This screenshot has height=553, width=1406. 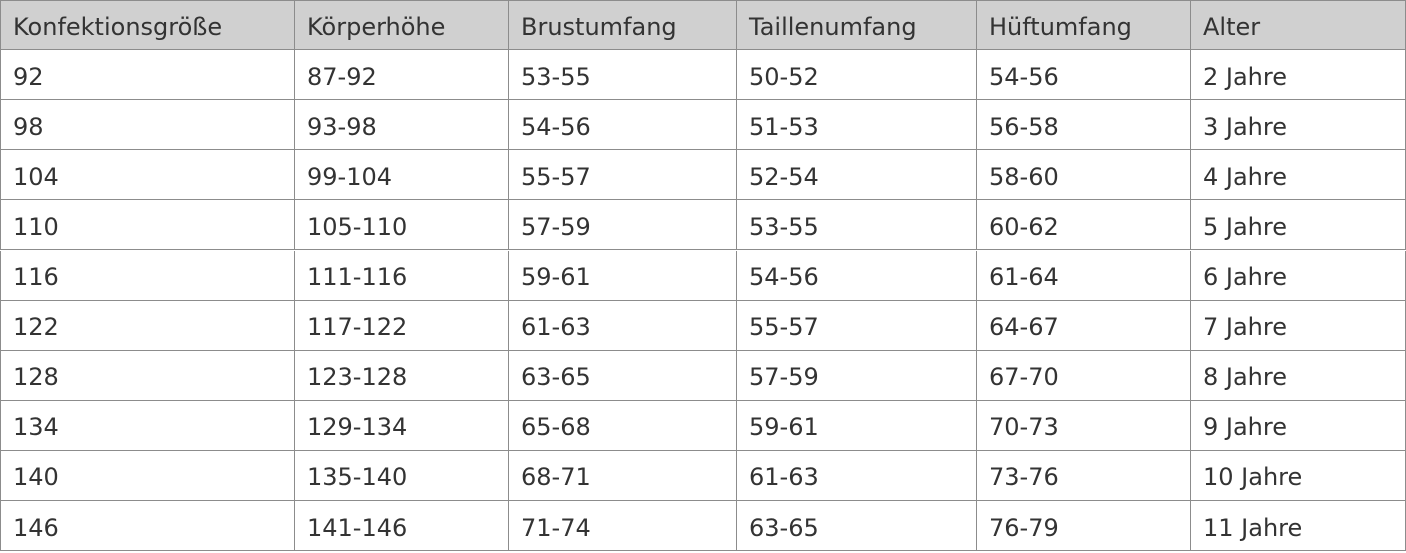 What do you see at coordinates (1298, 375) in the screenshot?
I see `table-cell: 8 Jahre` at bounding box center [1298, 375].